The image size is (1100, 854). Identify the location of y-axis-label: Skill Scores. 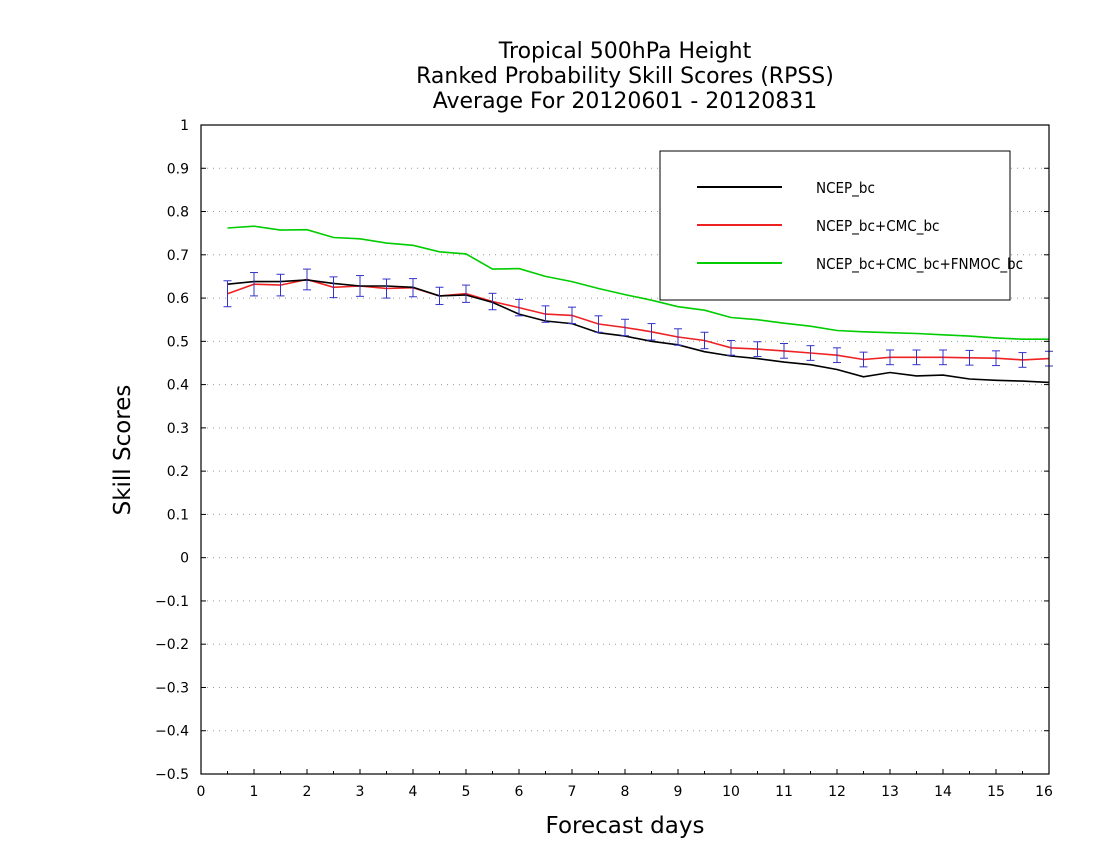
(123, 450).